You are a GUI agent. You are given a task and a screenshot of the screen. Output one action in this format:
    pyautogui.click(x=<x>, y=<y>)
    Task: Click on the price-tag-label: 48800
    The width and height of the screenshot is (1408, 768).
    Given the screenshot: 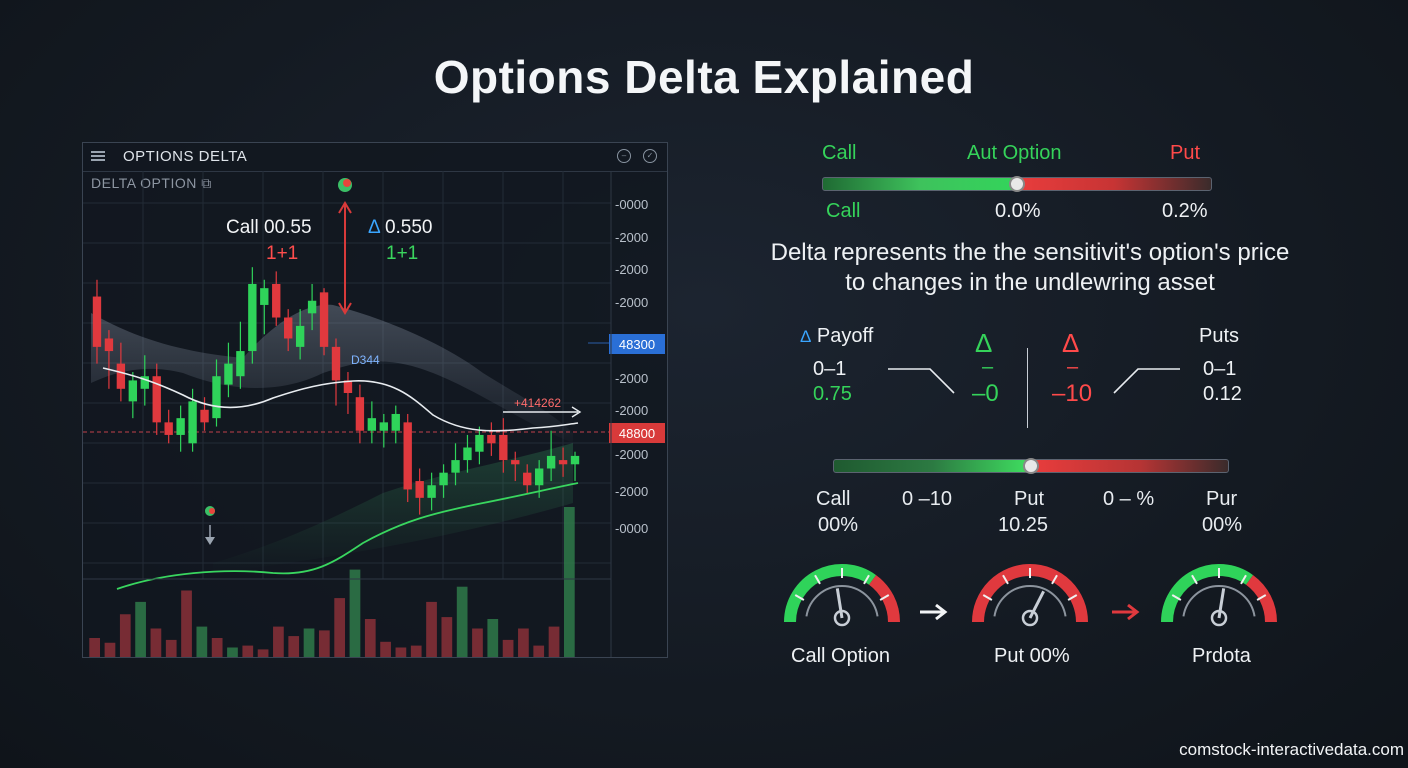 What is the action you would take?
    pyautogui.click(x=637, y=433)
    